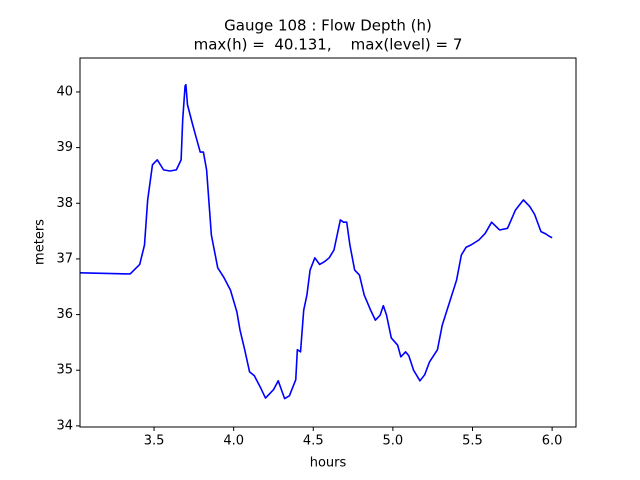  I want to click on chart-title: Gauge 108 : Flow Depth (h), so click(328, 26).